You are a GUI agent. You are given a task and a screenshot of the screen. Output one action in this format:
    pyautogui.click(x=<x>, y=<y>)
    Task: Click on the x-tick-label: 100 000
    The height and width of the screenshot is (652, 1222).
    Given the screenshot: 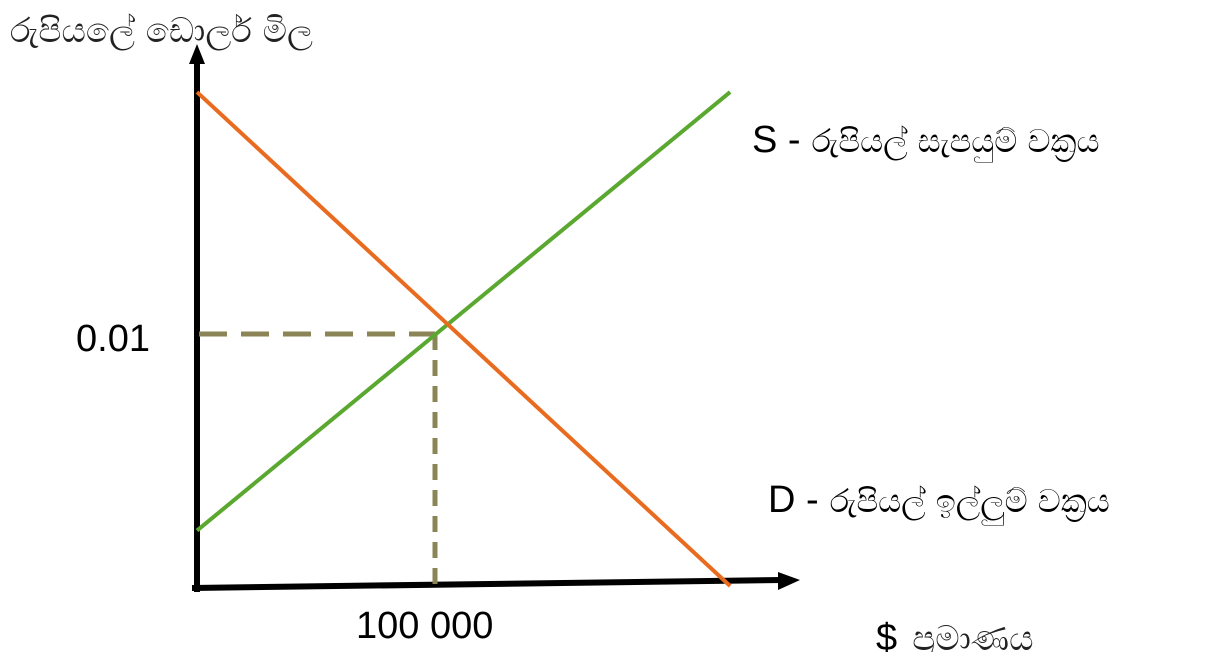 What is the action you would take?
    pyautogui.click(x=424, y=626)
    